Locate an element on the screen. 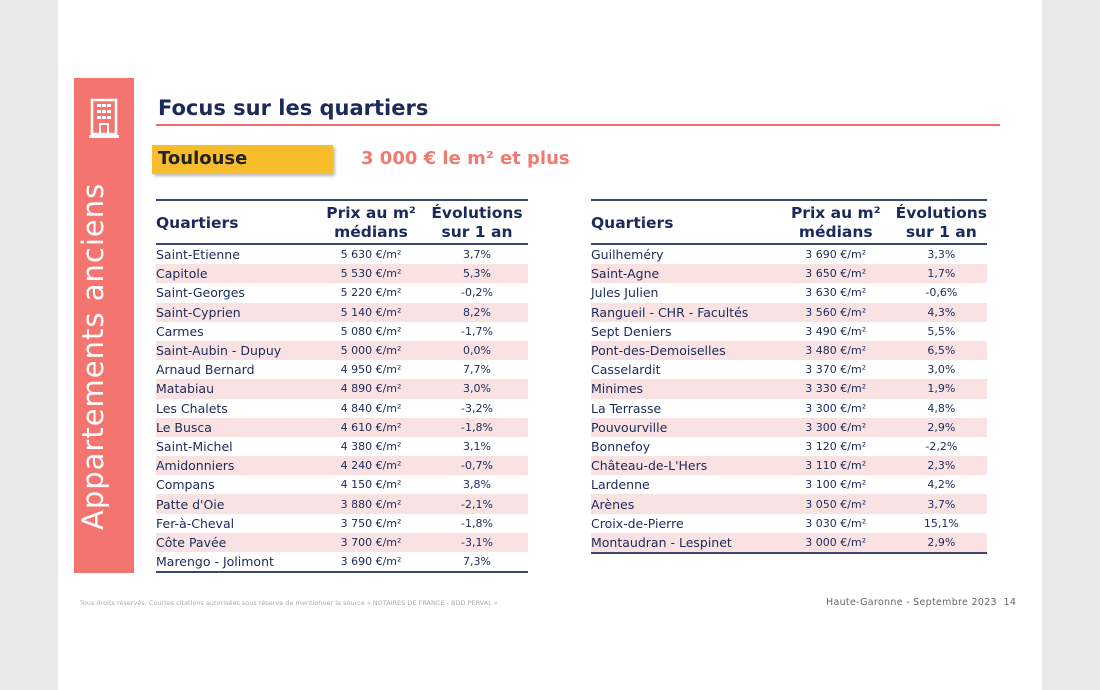 The width and height of the screenshot is (1100, 690). yearly-change: -0,2% is located at coordinates (477, 293).